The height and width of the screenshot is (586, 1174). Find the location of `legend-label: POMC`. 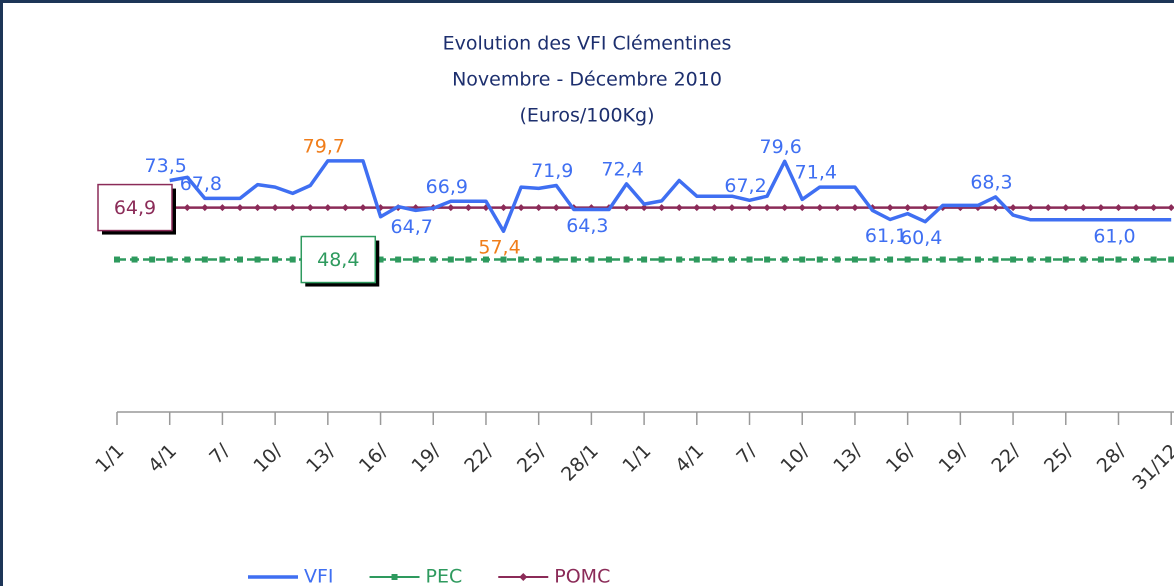

legend-label: POMC is located at coordinates (582, 576).